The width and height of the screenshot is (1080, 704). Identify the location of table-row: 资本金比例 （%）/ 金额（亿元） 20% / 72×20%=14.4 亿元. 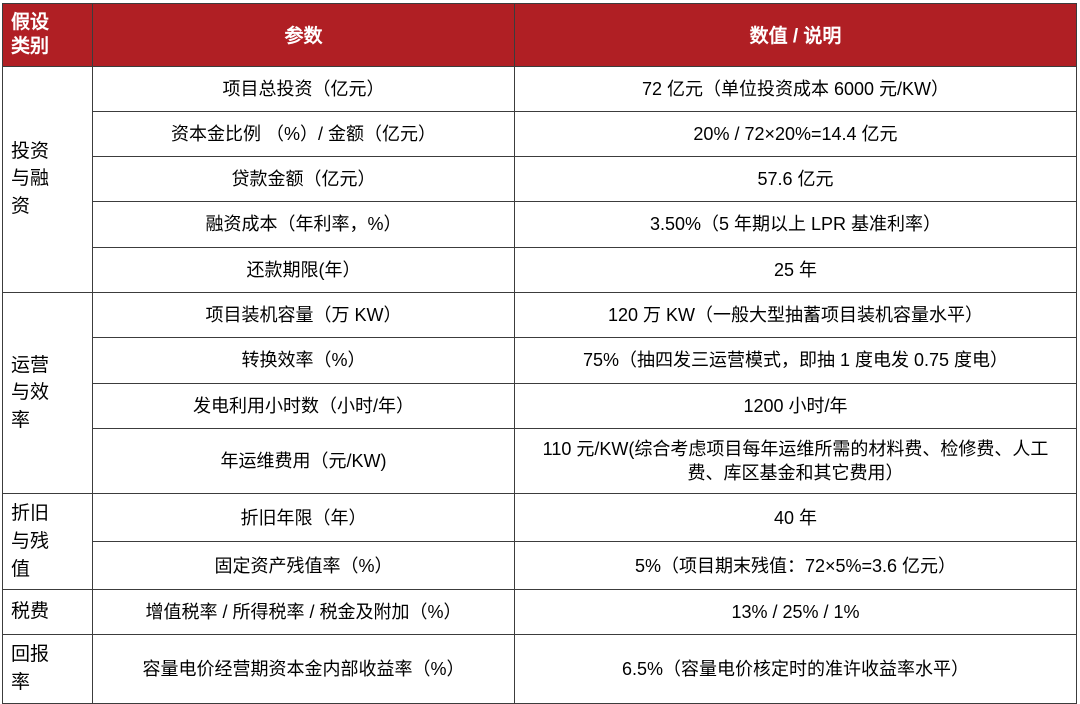
(540, 134).